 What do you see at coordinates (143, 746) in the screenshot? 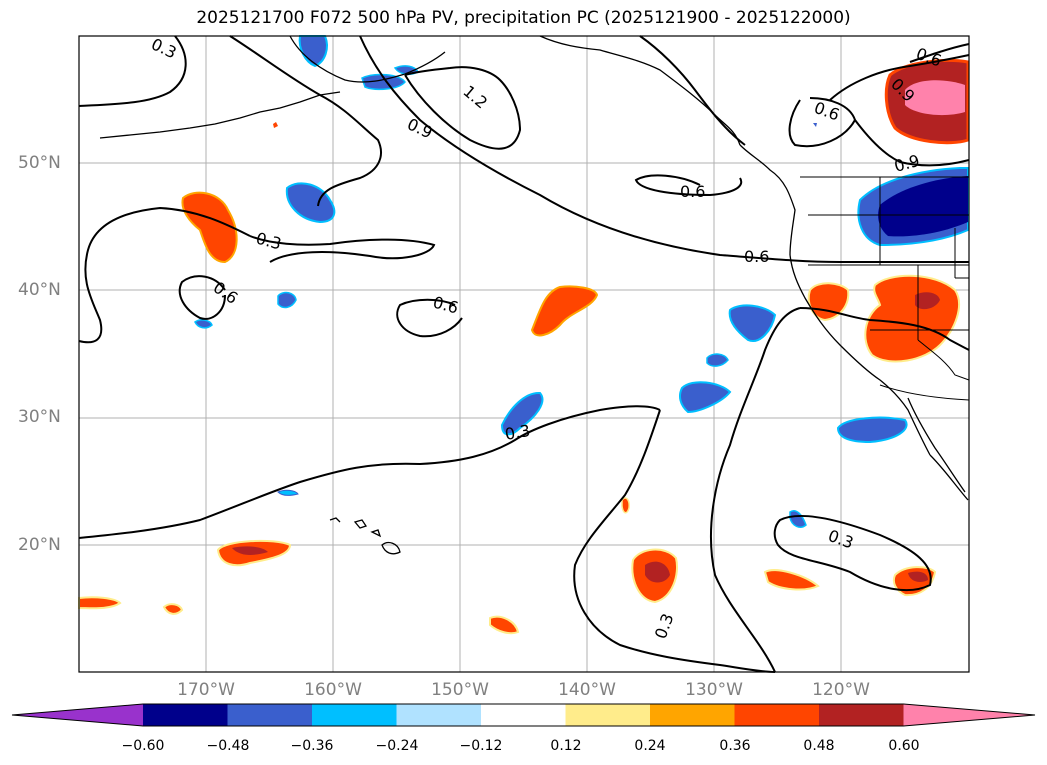
I see `colorbar-tick-label: −0.60` at bounding box center [143, 746].